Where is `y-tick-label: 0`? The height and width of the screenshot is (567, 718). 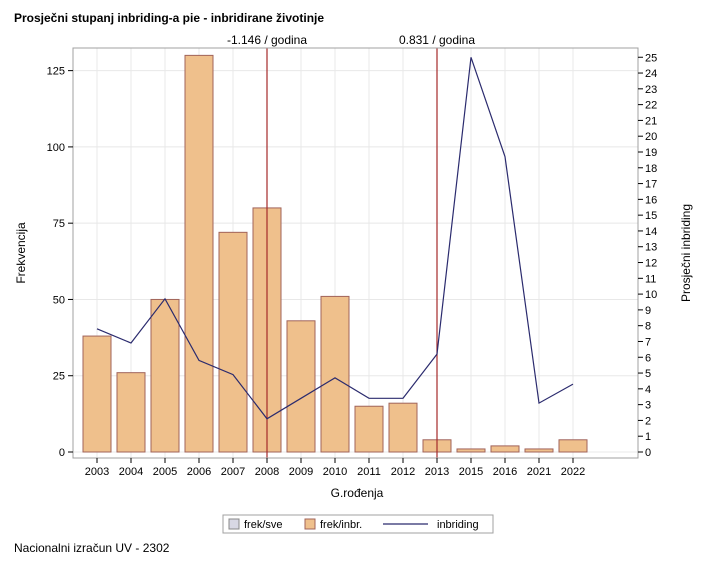 y-tick-label: 0 is located at coordinates (62, 453).